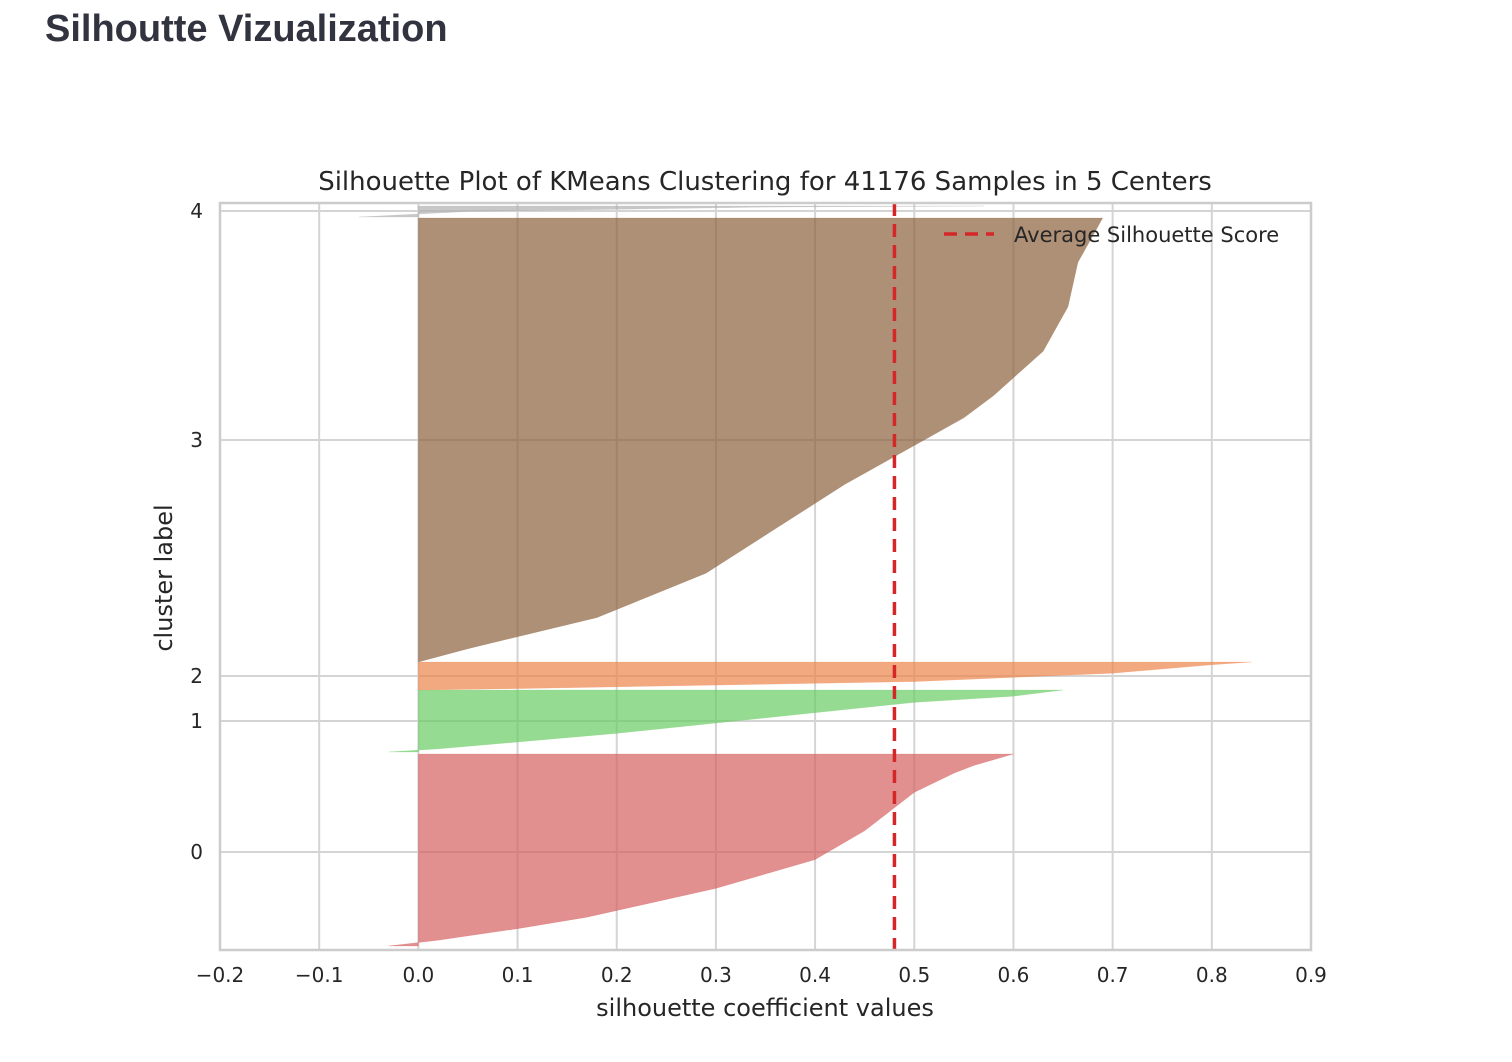 Image resolution: width=1512 pixels, height=1062 pixels. Describe the element at coordinates (671, 211) in the screenshot. I see `cluster-4-silhouette` at that location.